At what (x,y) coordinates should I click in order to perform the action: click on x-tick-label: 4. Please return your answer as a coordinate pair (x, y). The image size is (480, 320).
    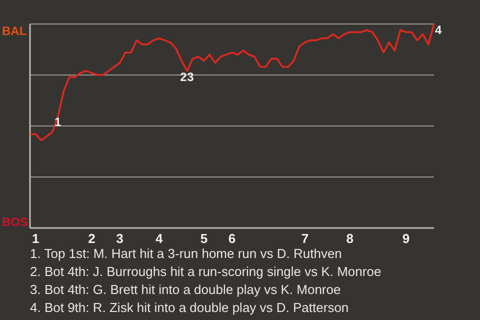
    Looking at the image, I should click on (159, 238).